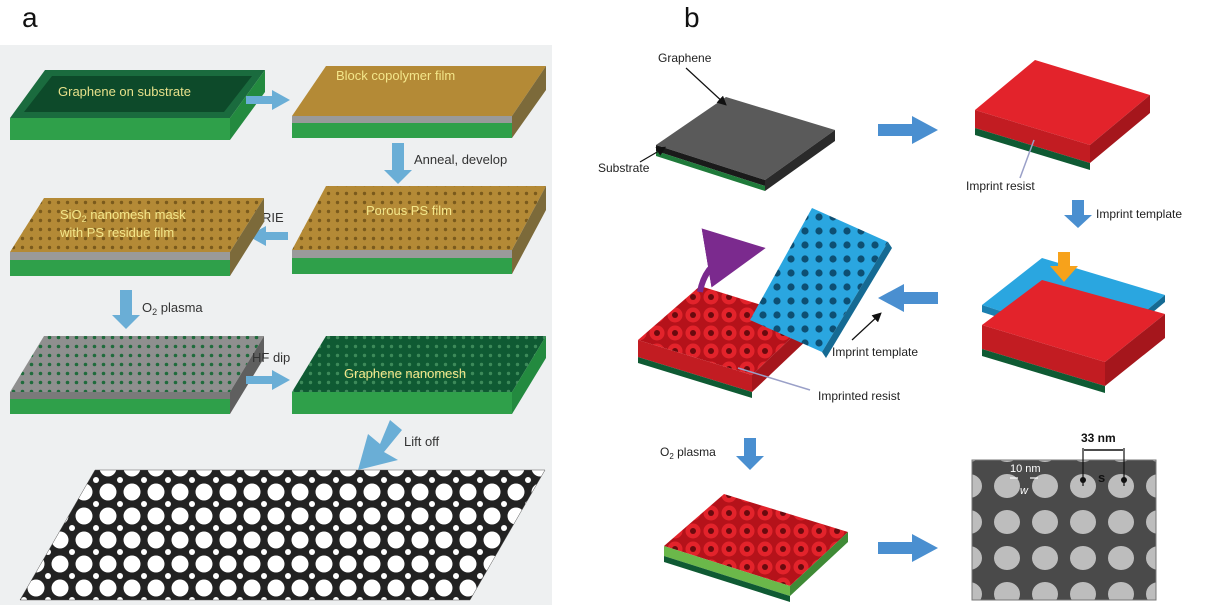 Image resolution: width=1212 pixels, height=605 pixels. What do you see at coordinates (172, 308) in the screenshot?
I see `label-o2-plasma-a: O2 plasma` at bounding box center [172, 308].